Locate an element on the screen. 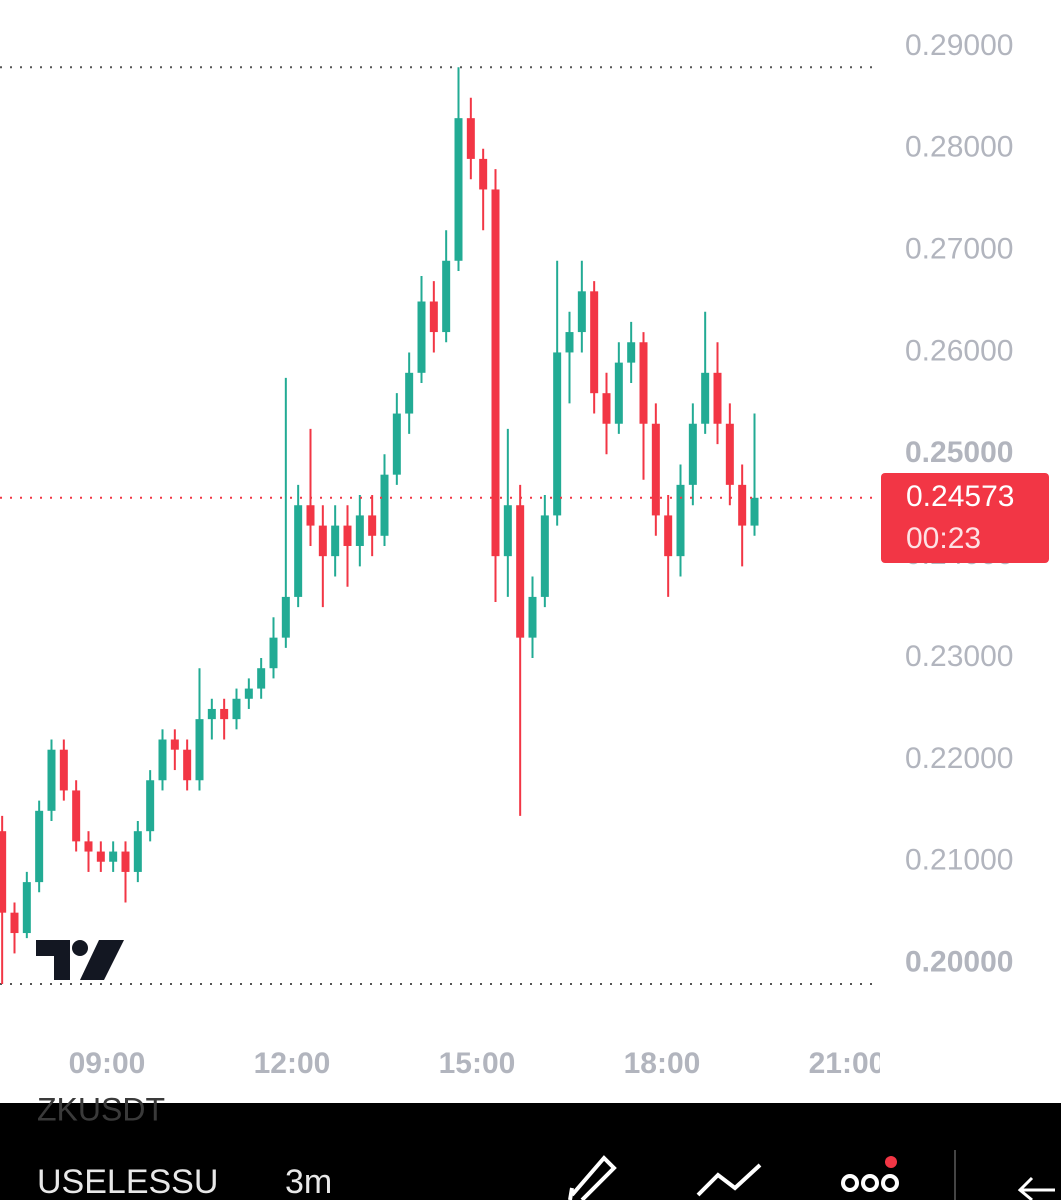 The image size is (1061, 1200). countdown: 00:23 is located at coordinates (943, 538).